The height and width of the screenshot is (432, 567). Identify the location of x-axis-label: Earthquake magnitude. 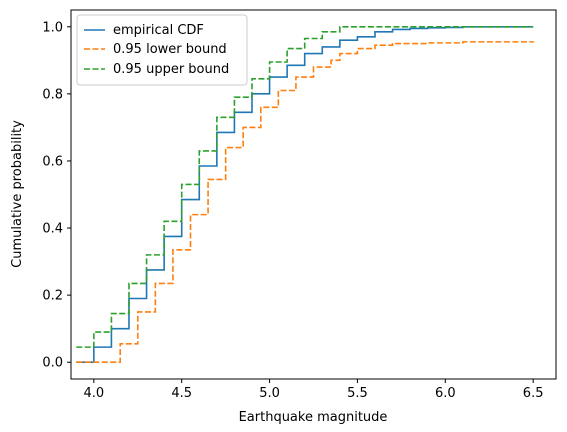
(313, 417).